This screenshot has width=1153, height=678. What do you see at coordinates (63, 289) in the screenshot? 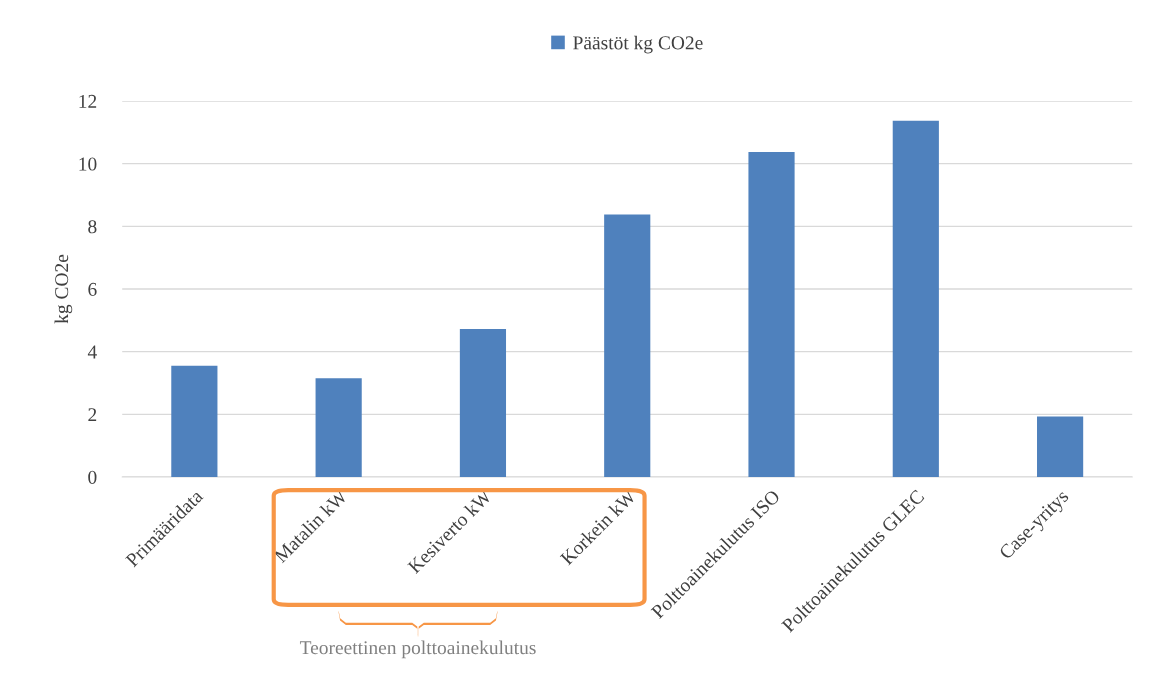
I see `y-axis-title: kg CO2e` at bounding box center [63, 289].